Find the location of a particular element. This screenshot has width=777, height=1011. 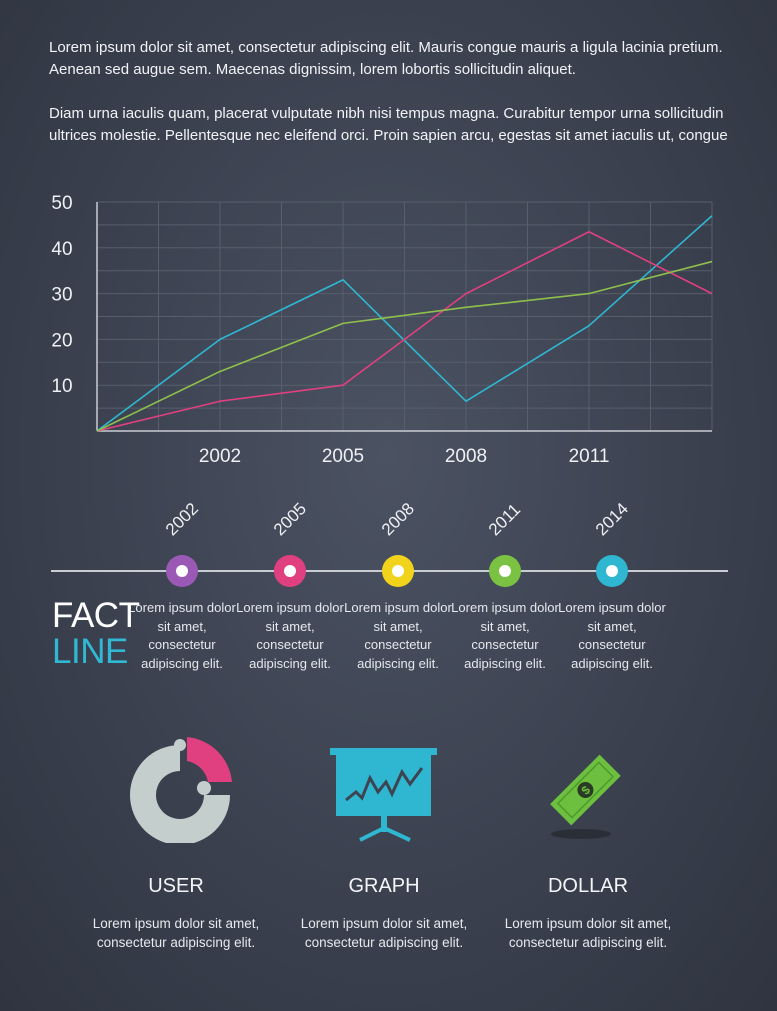

y-tick-label: 10 is located at coordinates (61, 386).